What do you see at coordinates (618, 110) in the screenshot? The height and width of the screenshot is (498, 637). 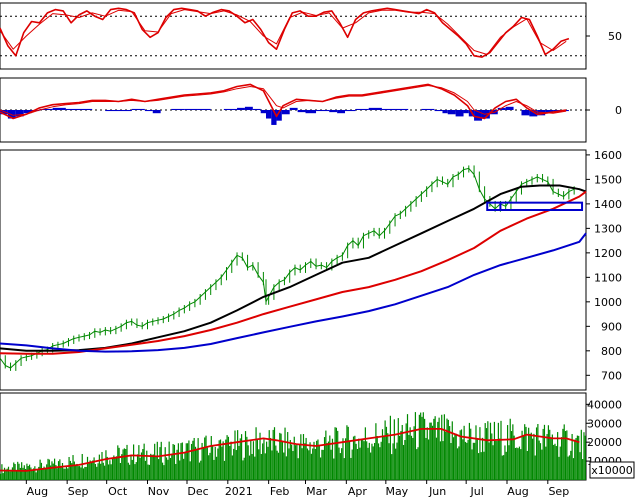 I see `macd-ytick-label: 0` at bounding box center [618, 110].